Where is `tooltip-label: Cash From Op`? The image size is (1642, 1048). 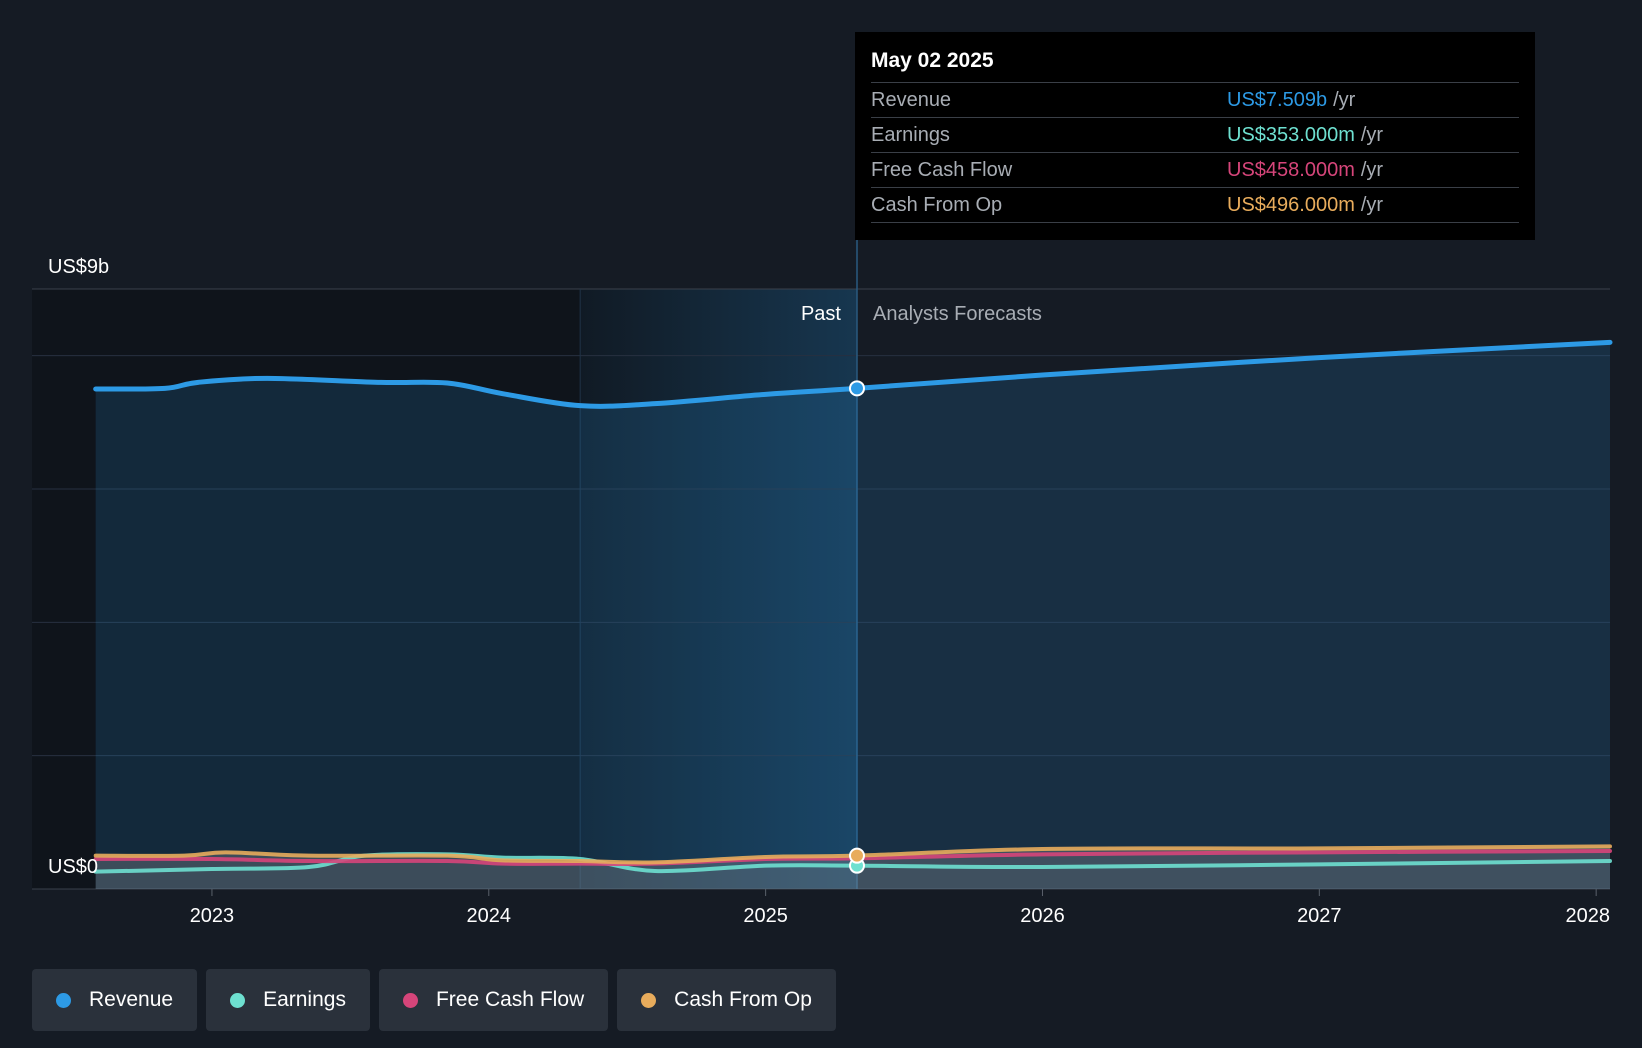 tooltip-label: Cash From Op is located at coordinates (937, 205).